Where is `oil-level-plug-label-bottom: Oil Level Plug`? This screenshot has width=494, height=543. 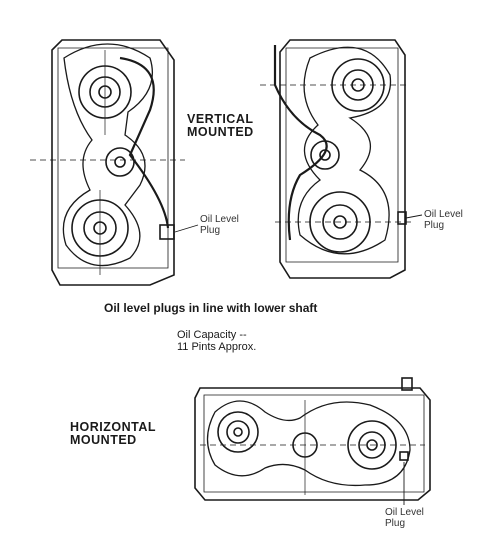 oil-level-plug-label-bottom: Oil Level Plug is located at coordinates (404, 518).